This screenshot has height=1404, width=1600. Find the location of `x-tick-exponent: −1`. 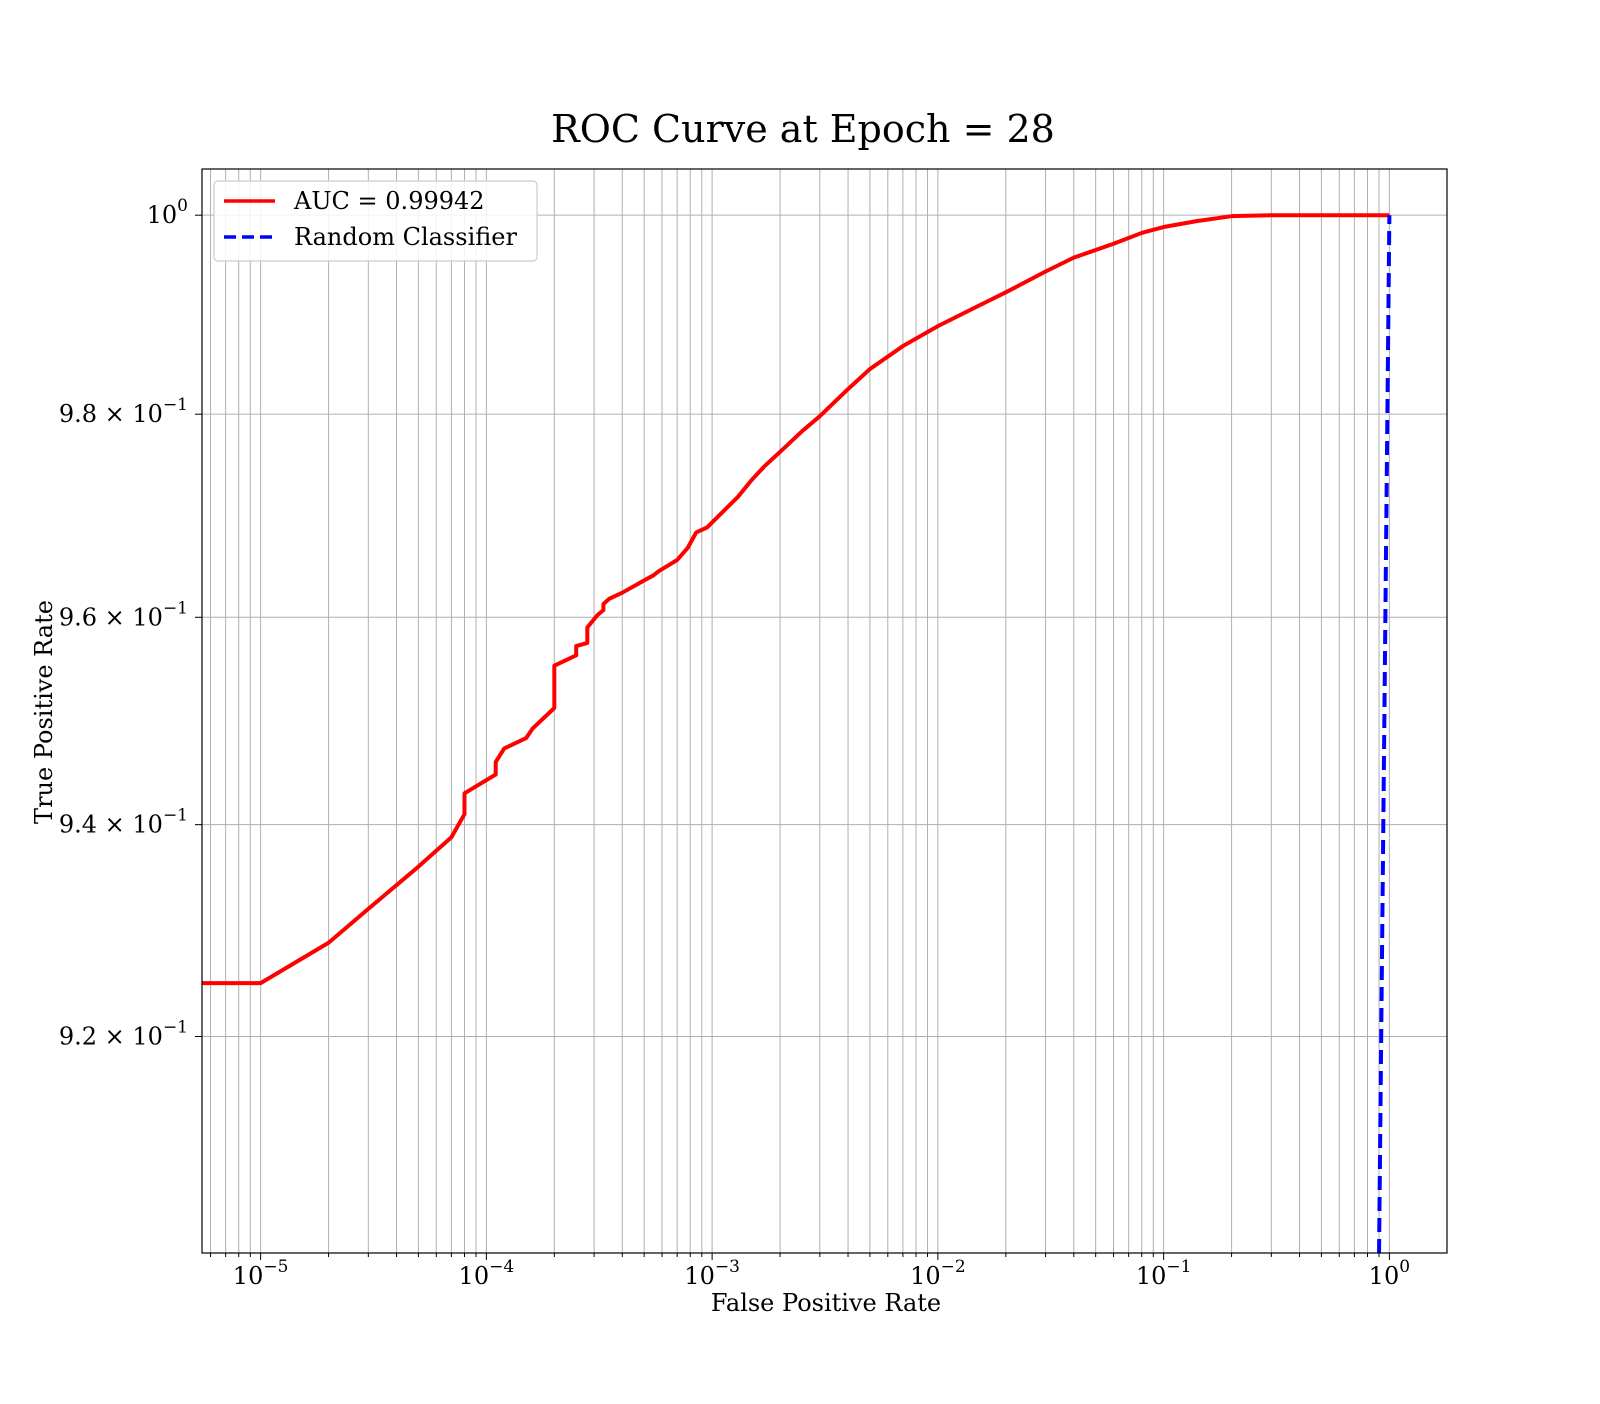

x-tick-exponent: −1 is located at coordinates (1178, 1267).